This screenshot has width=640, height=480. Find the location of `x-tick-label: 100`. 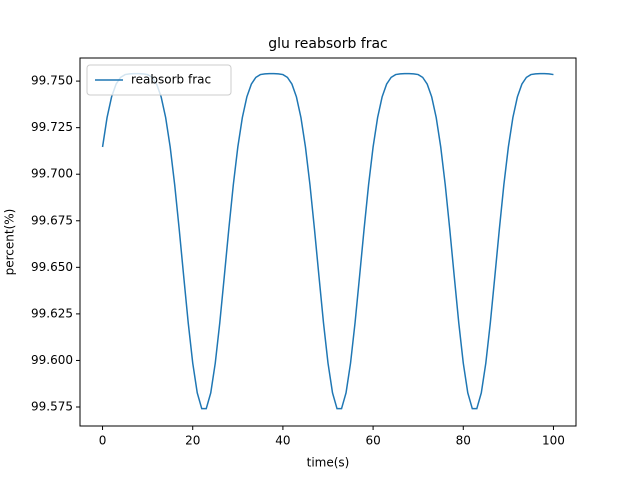

x-tick-label: 100 is located at coordinates (553, 441).